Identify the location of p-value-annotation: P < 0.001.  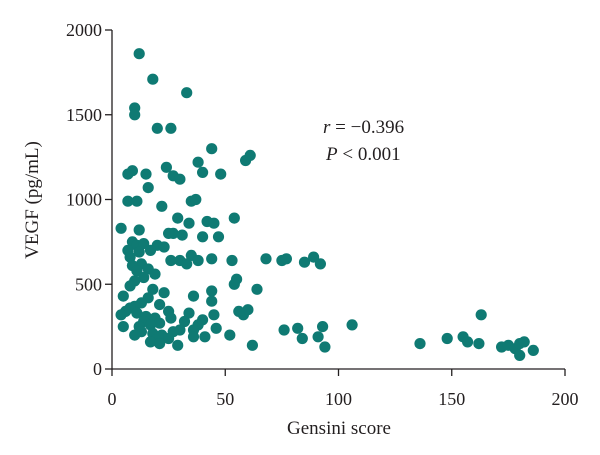
(363, 154).